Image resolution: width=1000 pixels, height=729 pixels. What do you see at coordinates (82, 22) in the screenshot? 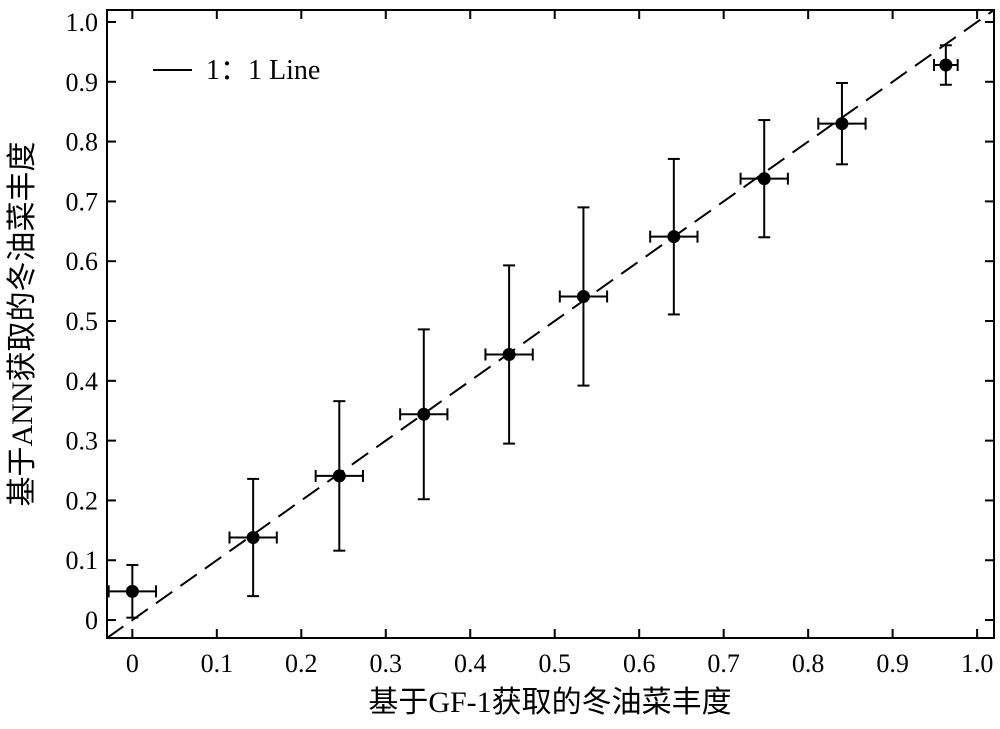
I see `y-tick-label: 1.0` at bounding box center [82, 22].